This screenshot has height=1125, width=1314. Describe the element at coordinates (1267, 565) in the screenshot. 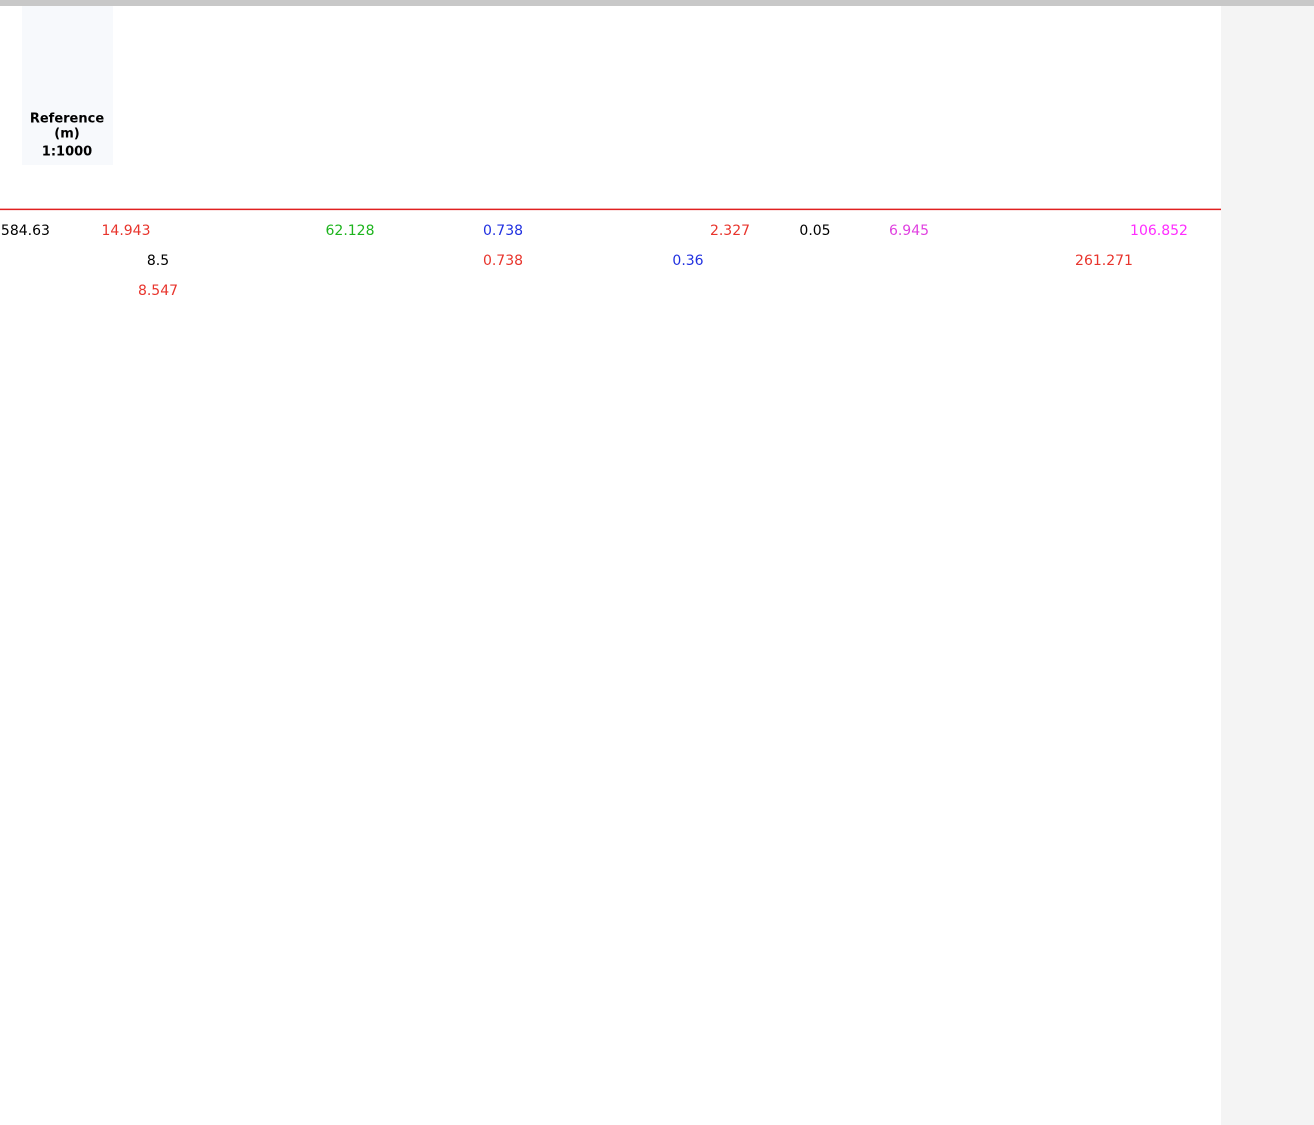

I see `empty-area` at that location.